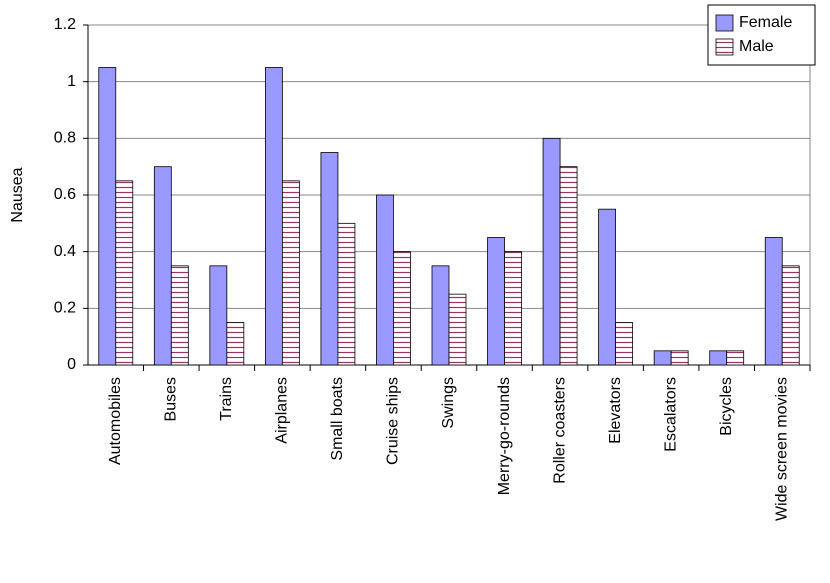 This screenshot has width=830, height=583. What do you see at coordinates (756, 46) in the screenshot?
I see `legend-label: Male` at bounding box center [756, 46].